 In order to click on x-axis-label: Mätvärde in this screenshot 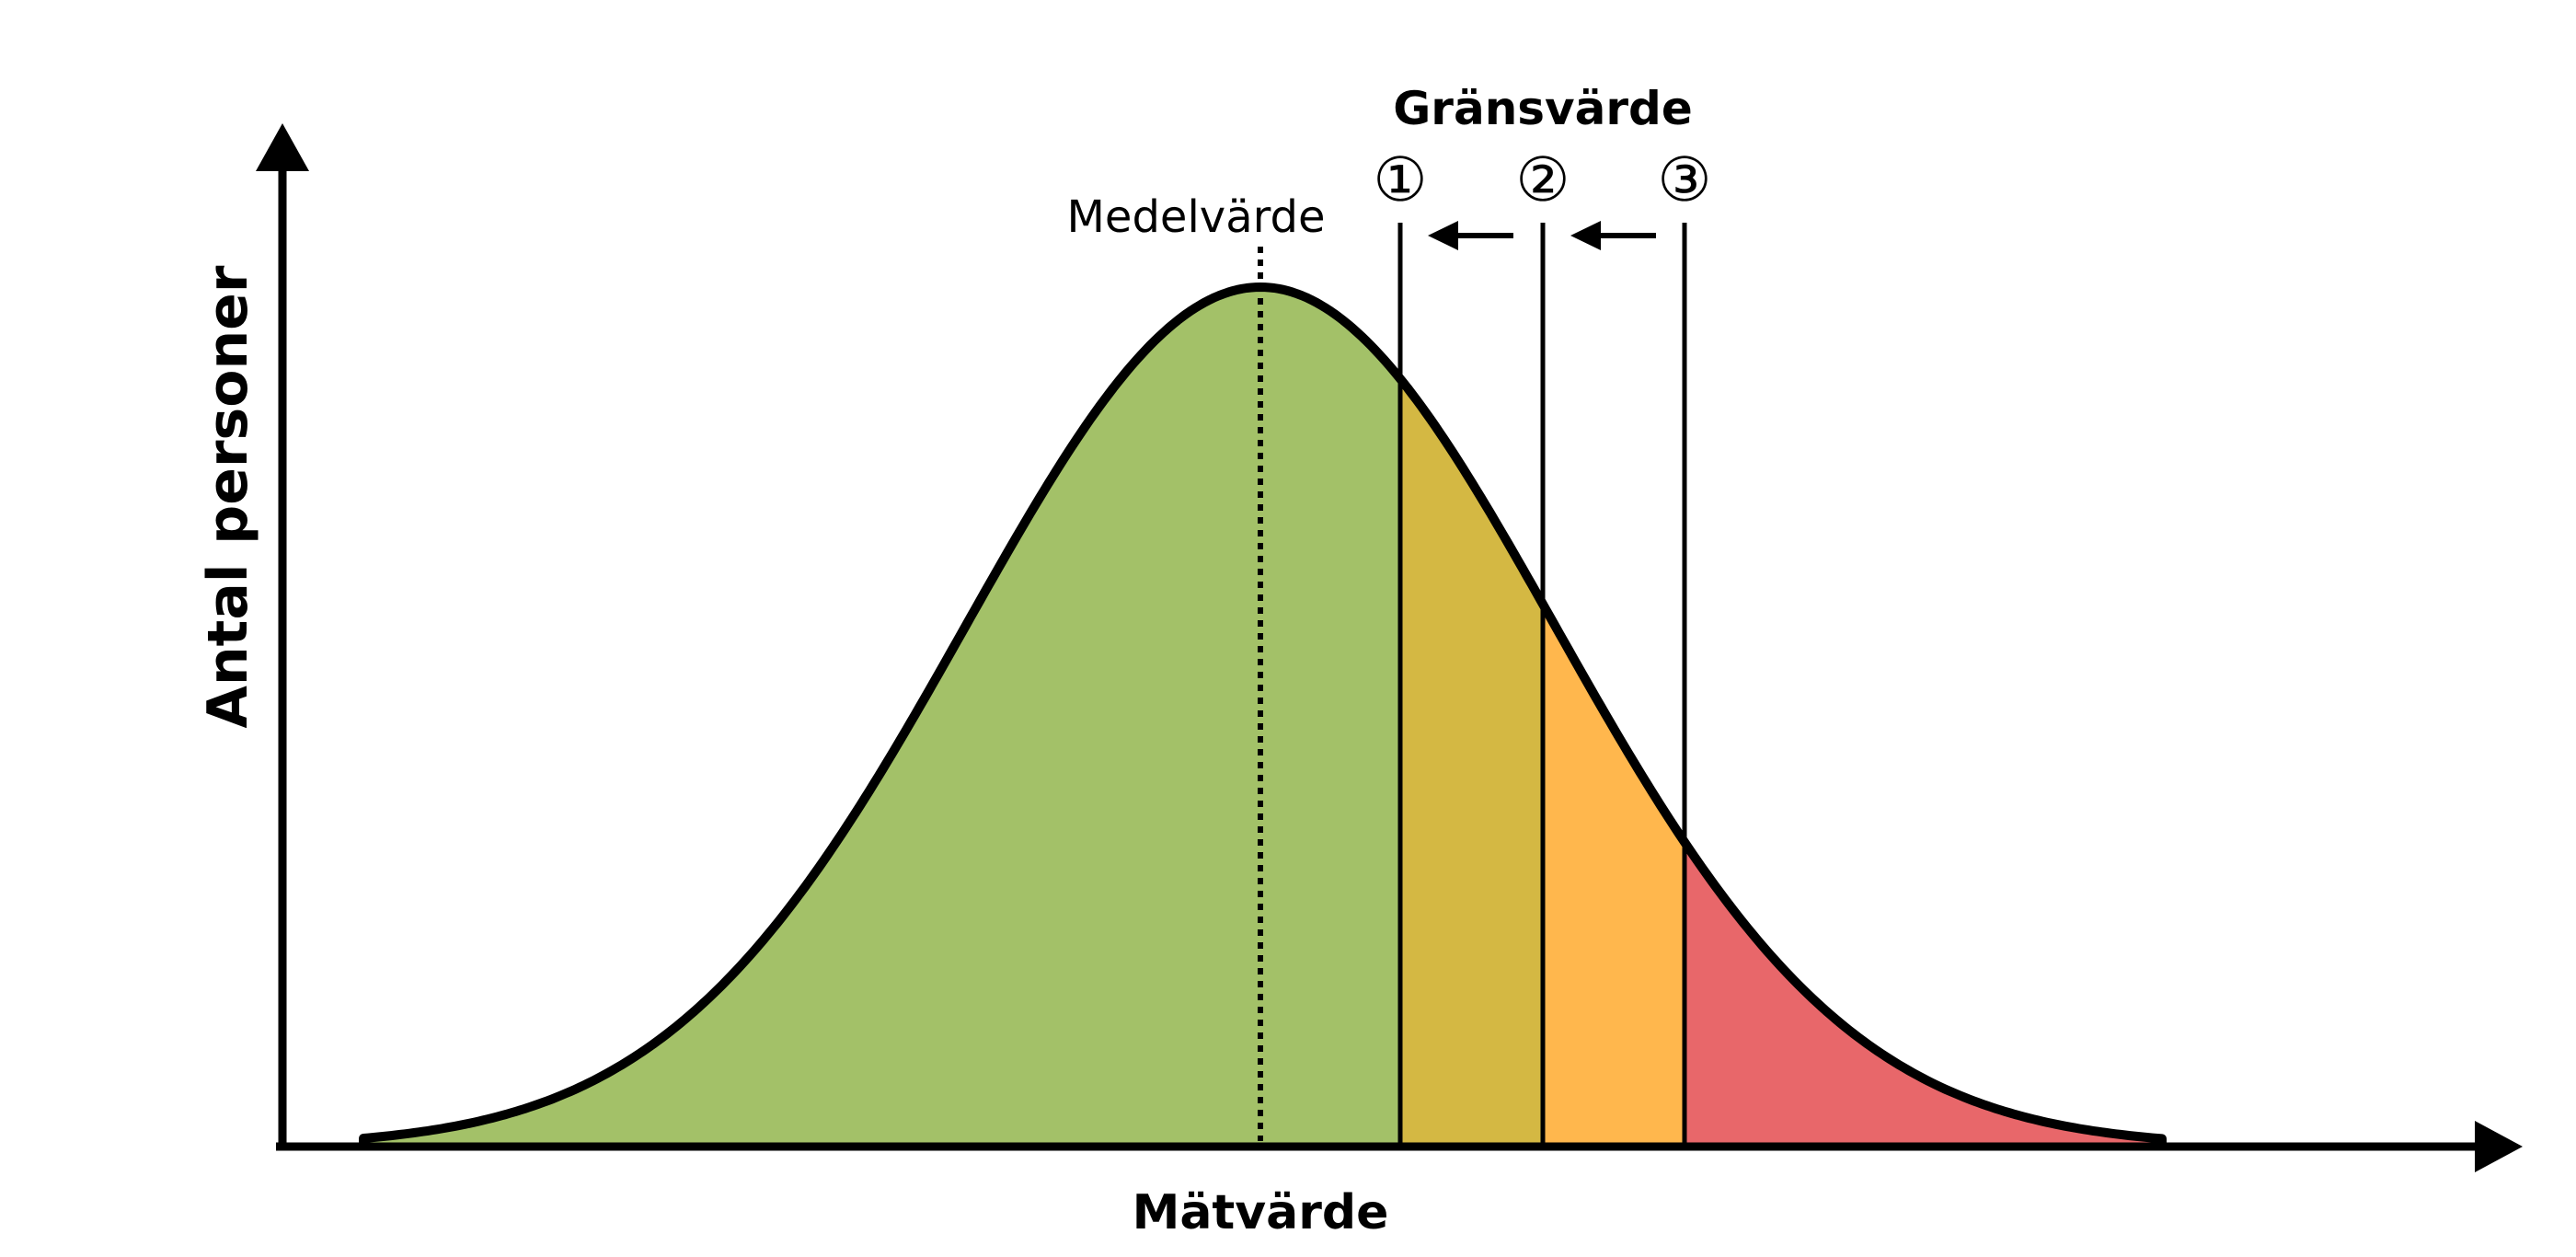, I will do `click(1261, 1212)`.